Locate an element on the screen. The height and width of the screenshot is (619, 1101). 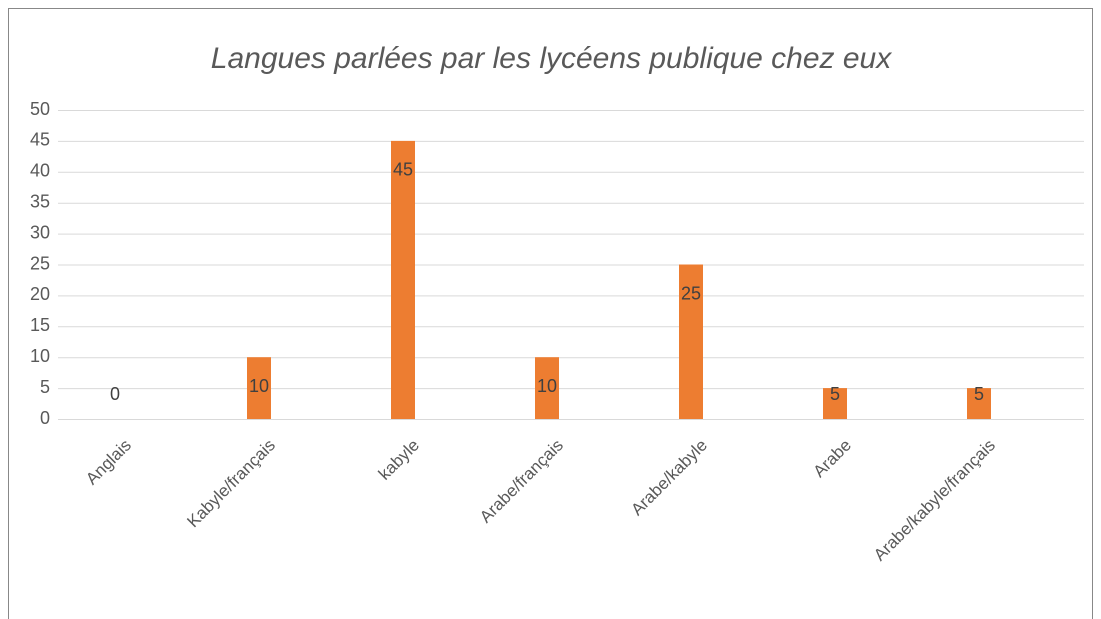
y-tick-label: 50 is located at coordinates (40, 109).